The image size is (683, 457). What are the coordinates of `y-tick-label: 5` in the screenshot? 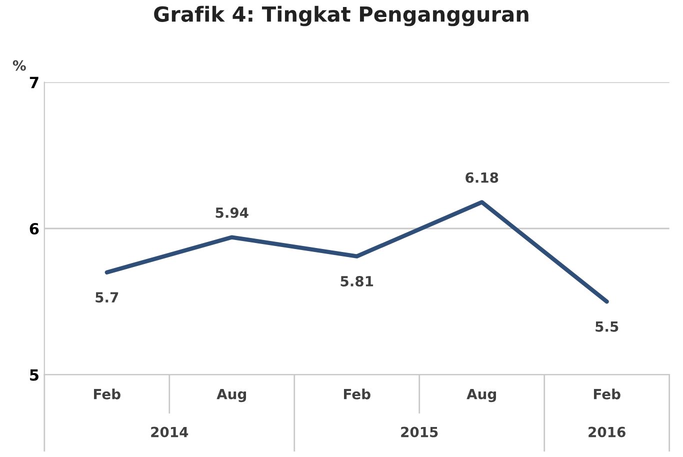 It's located at (34, 375).